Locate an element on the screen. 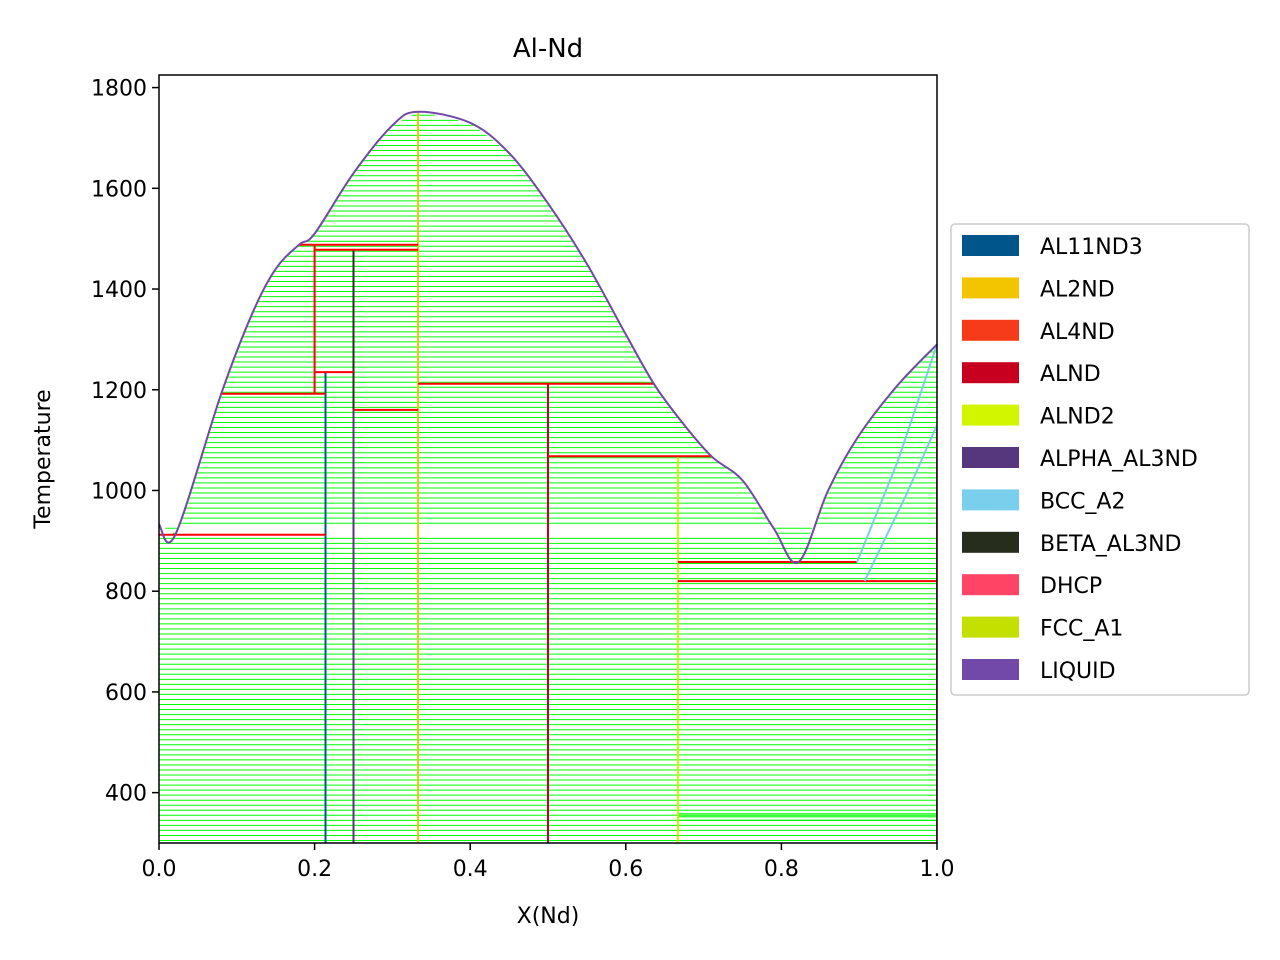 The height and width of the screenshot is (960, 1280). x-axis-label: X(Nd) is located at coordinates (548, 916).